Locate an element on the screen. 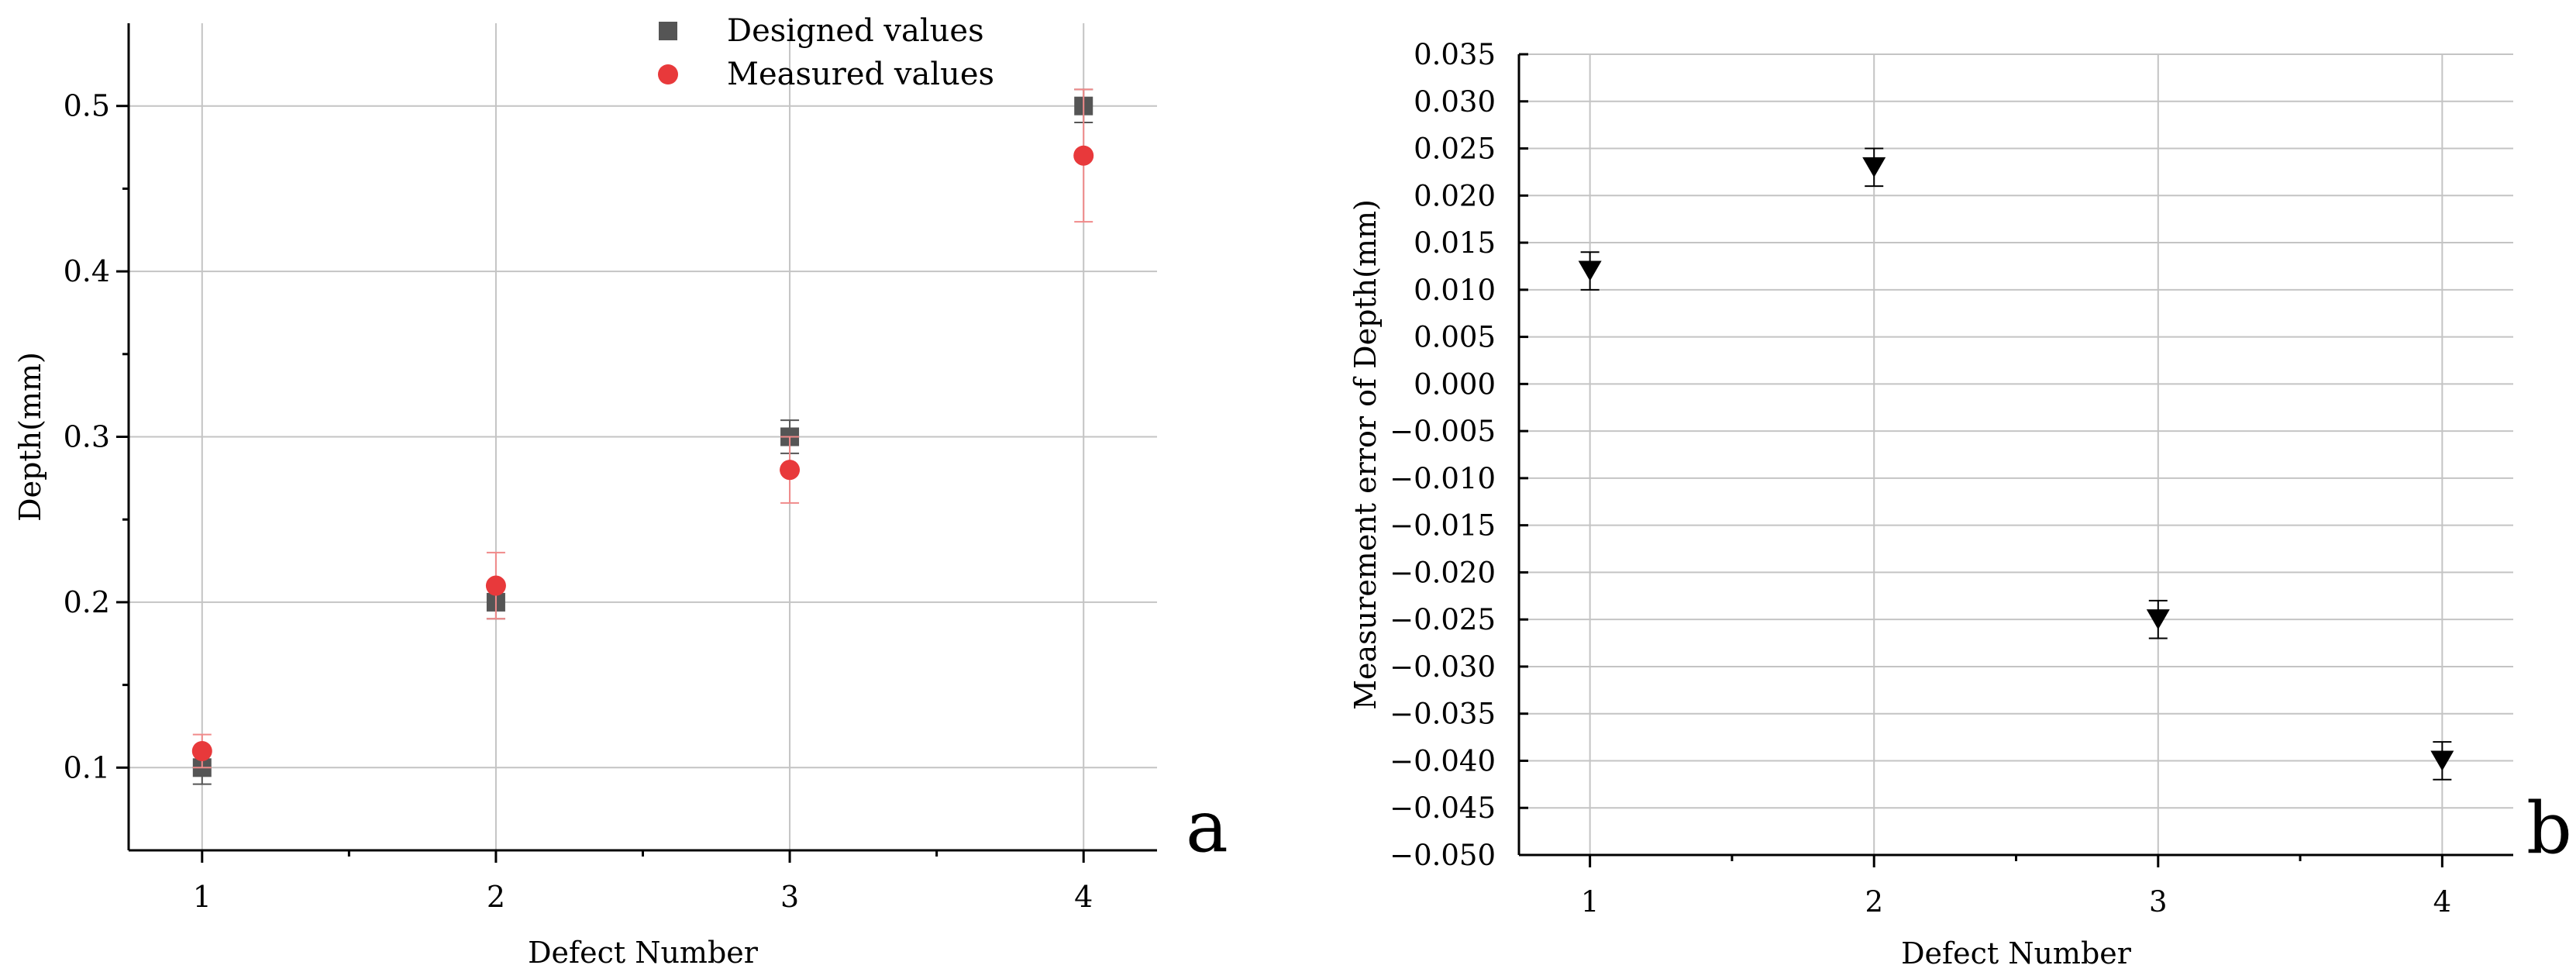  y-tick-label: −0.045 is located at coordinates (1443, 808).